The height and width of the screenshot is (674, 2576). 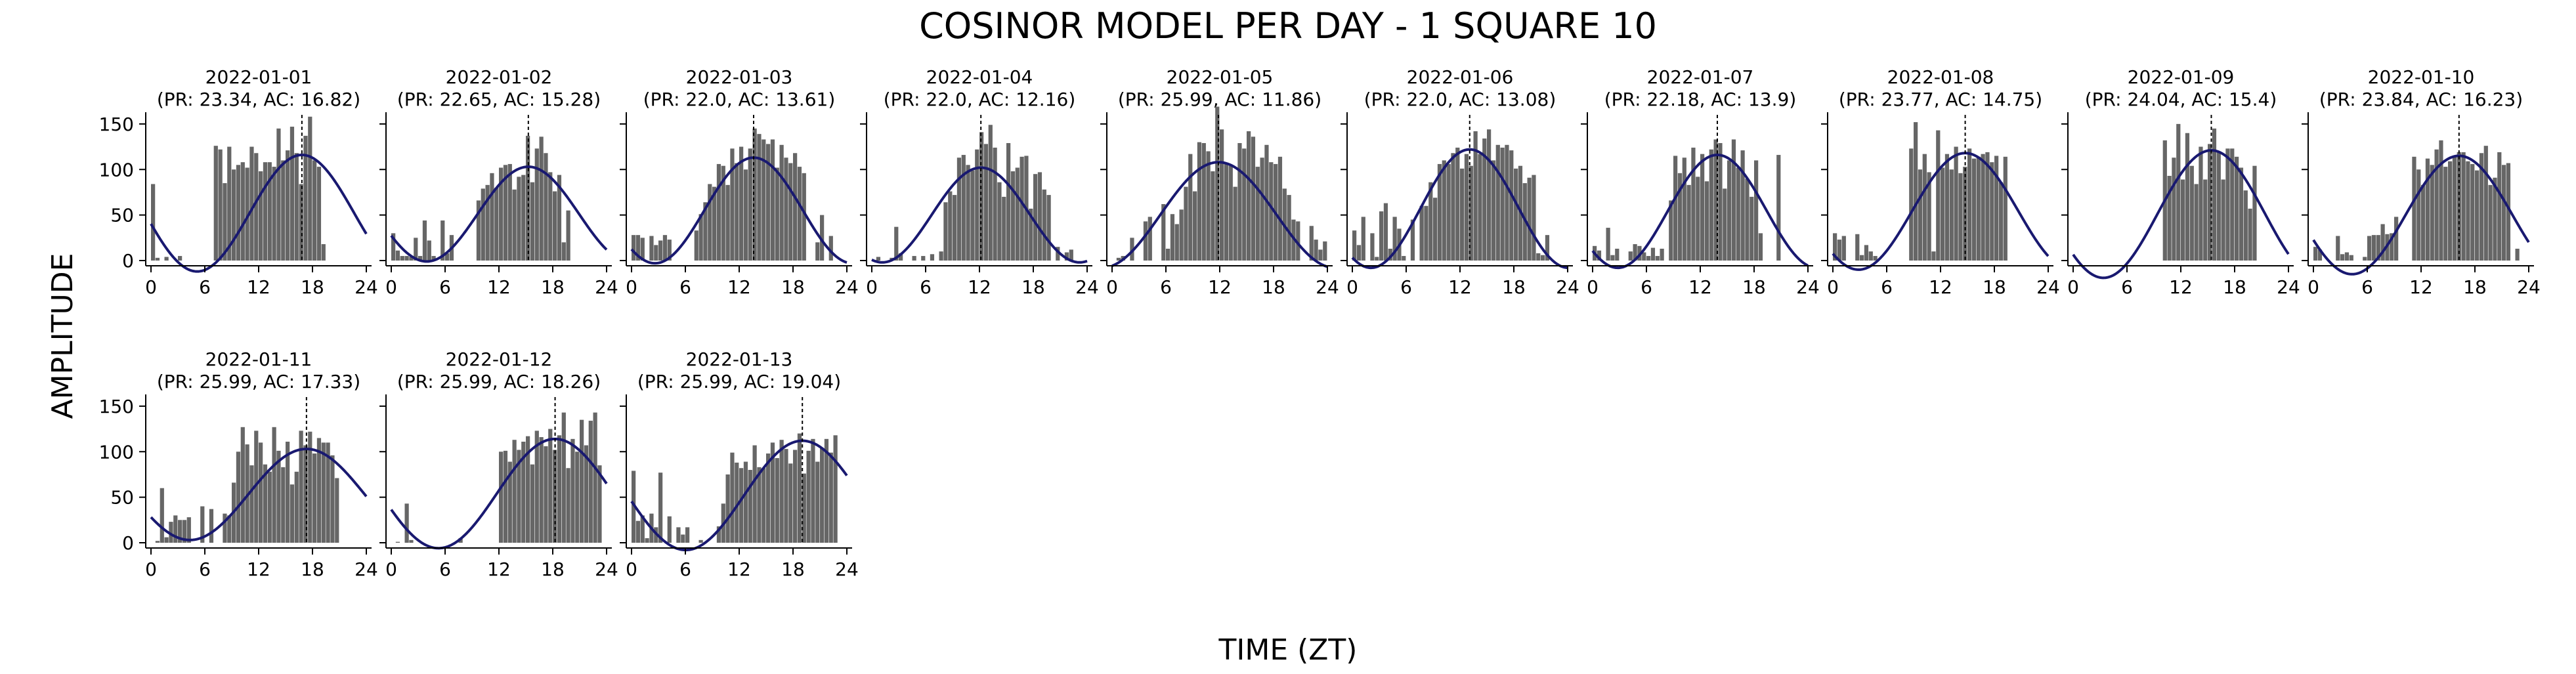 I want to click on panel-date-title: 2022-01-05, so click(x=1220, y=77).